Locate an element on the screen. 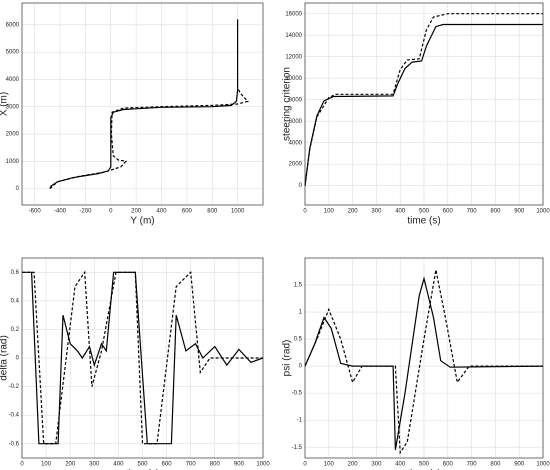  y-tick-label: 10000 is located at coordinates (293, 79).